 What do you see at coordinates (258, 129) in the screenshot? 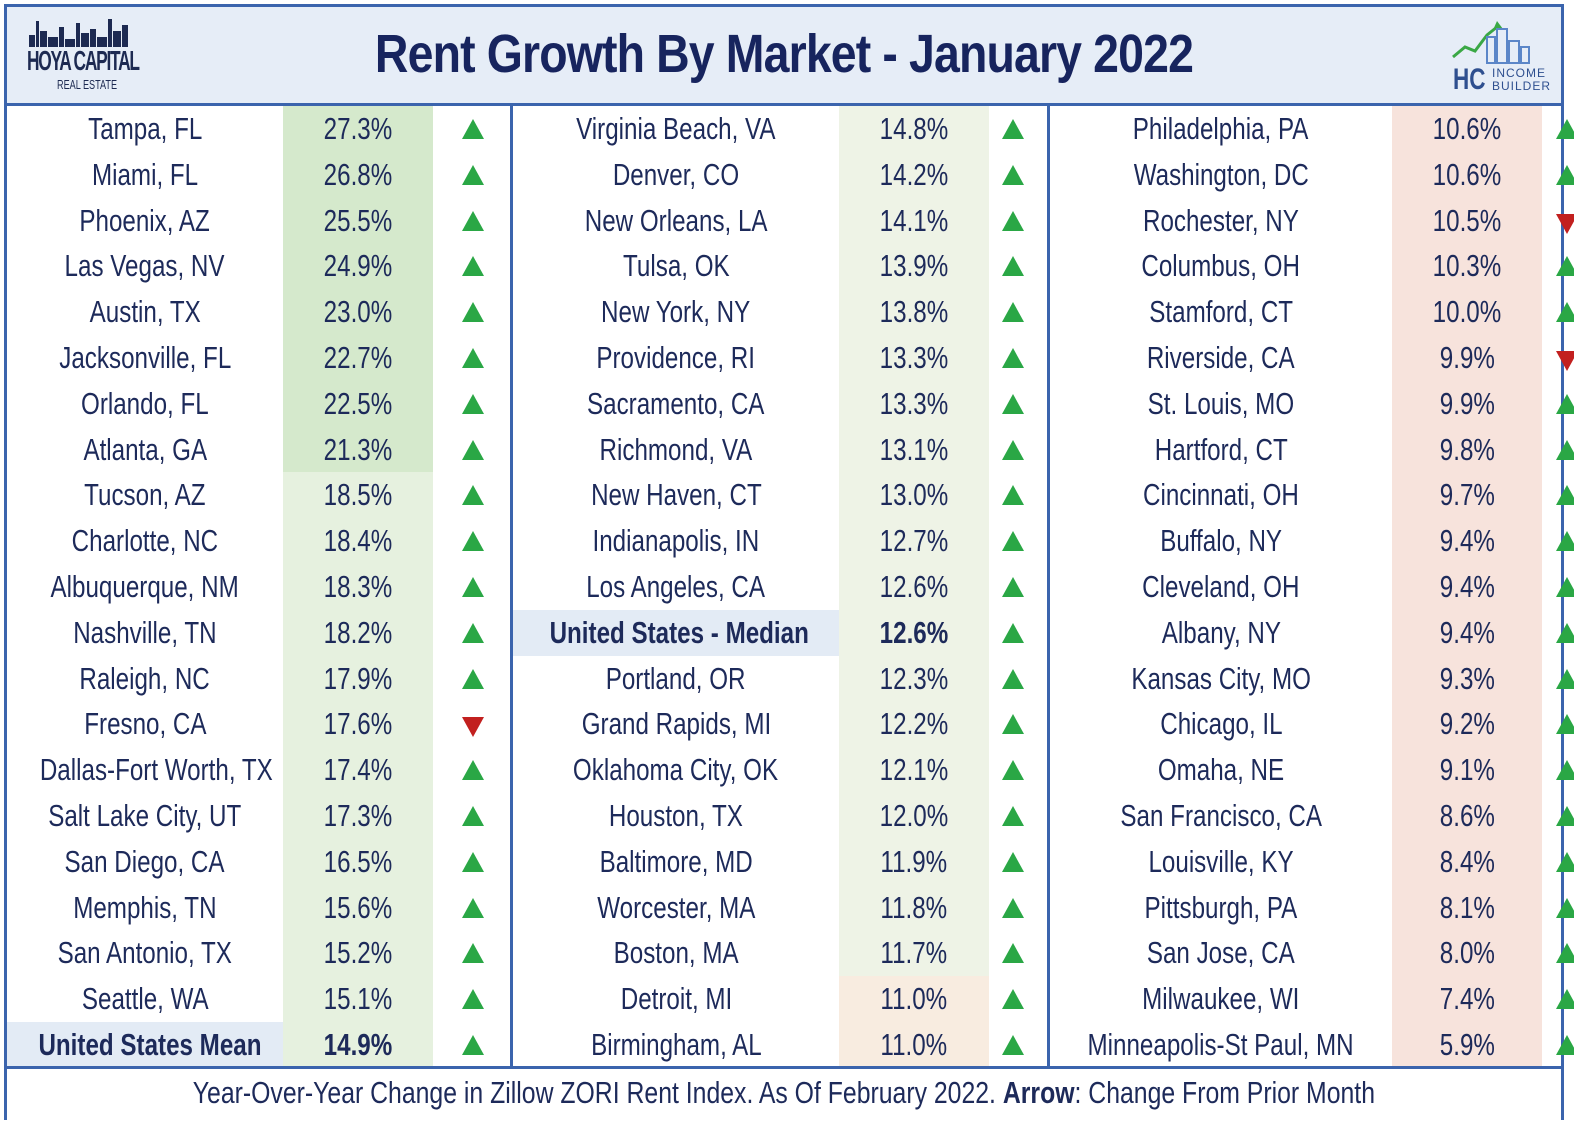
I see `table-row: Tampa, FL 27.3%` at bounding box center [258, 129].